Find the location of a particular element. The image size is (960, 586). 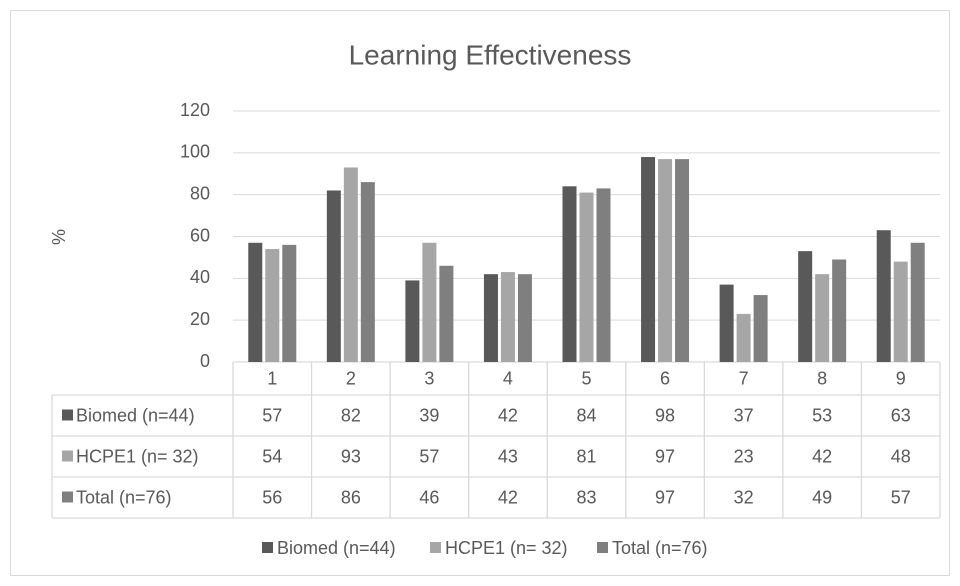

category-label: 7 is located at coordinates (744, 378).